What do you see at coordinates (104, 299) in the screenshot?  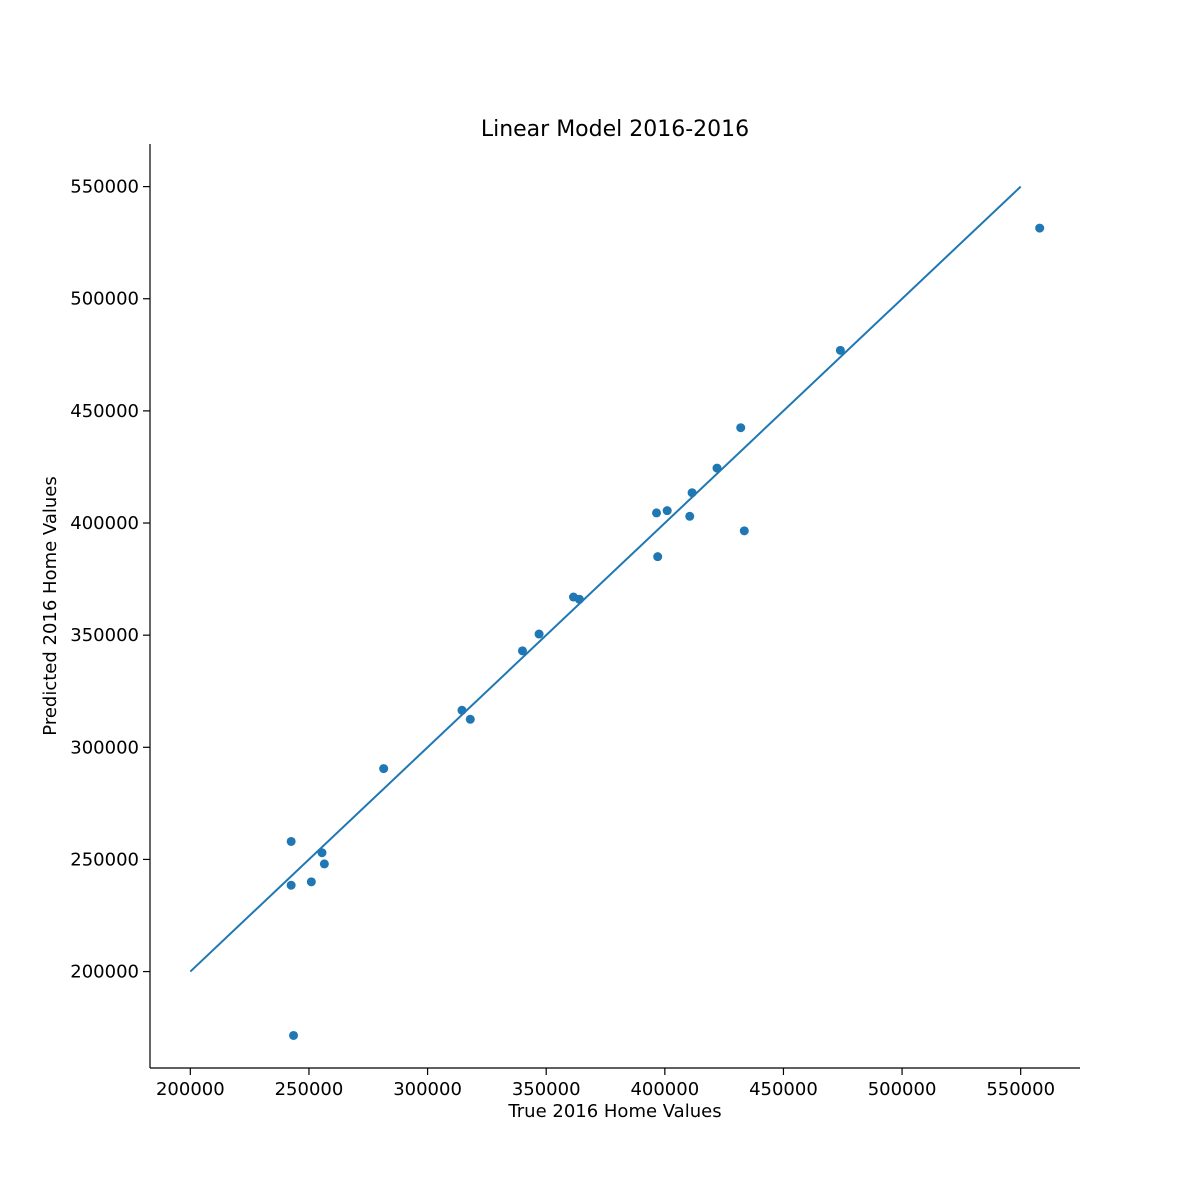 I see `y-tick-label: 500000` at bounding box center [104, 299].